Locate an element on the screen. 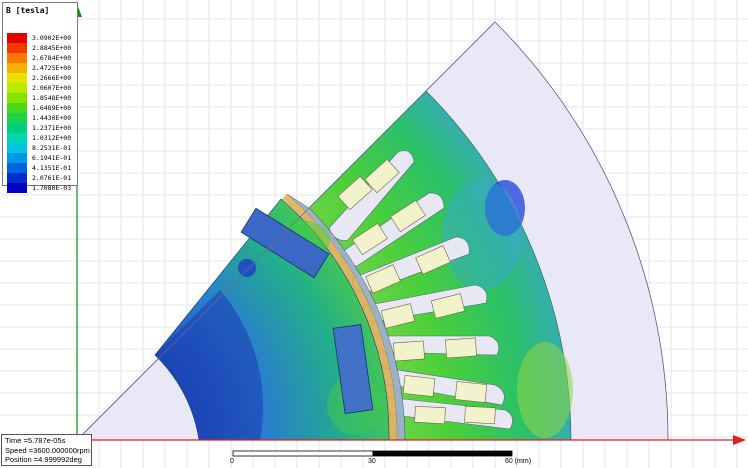  info-position: Position =4.999992deg is located at coordinates (43, 459).